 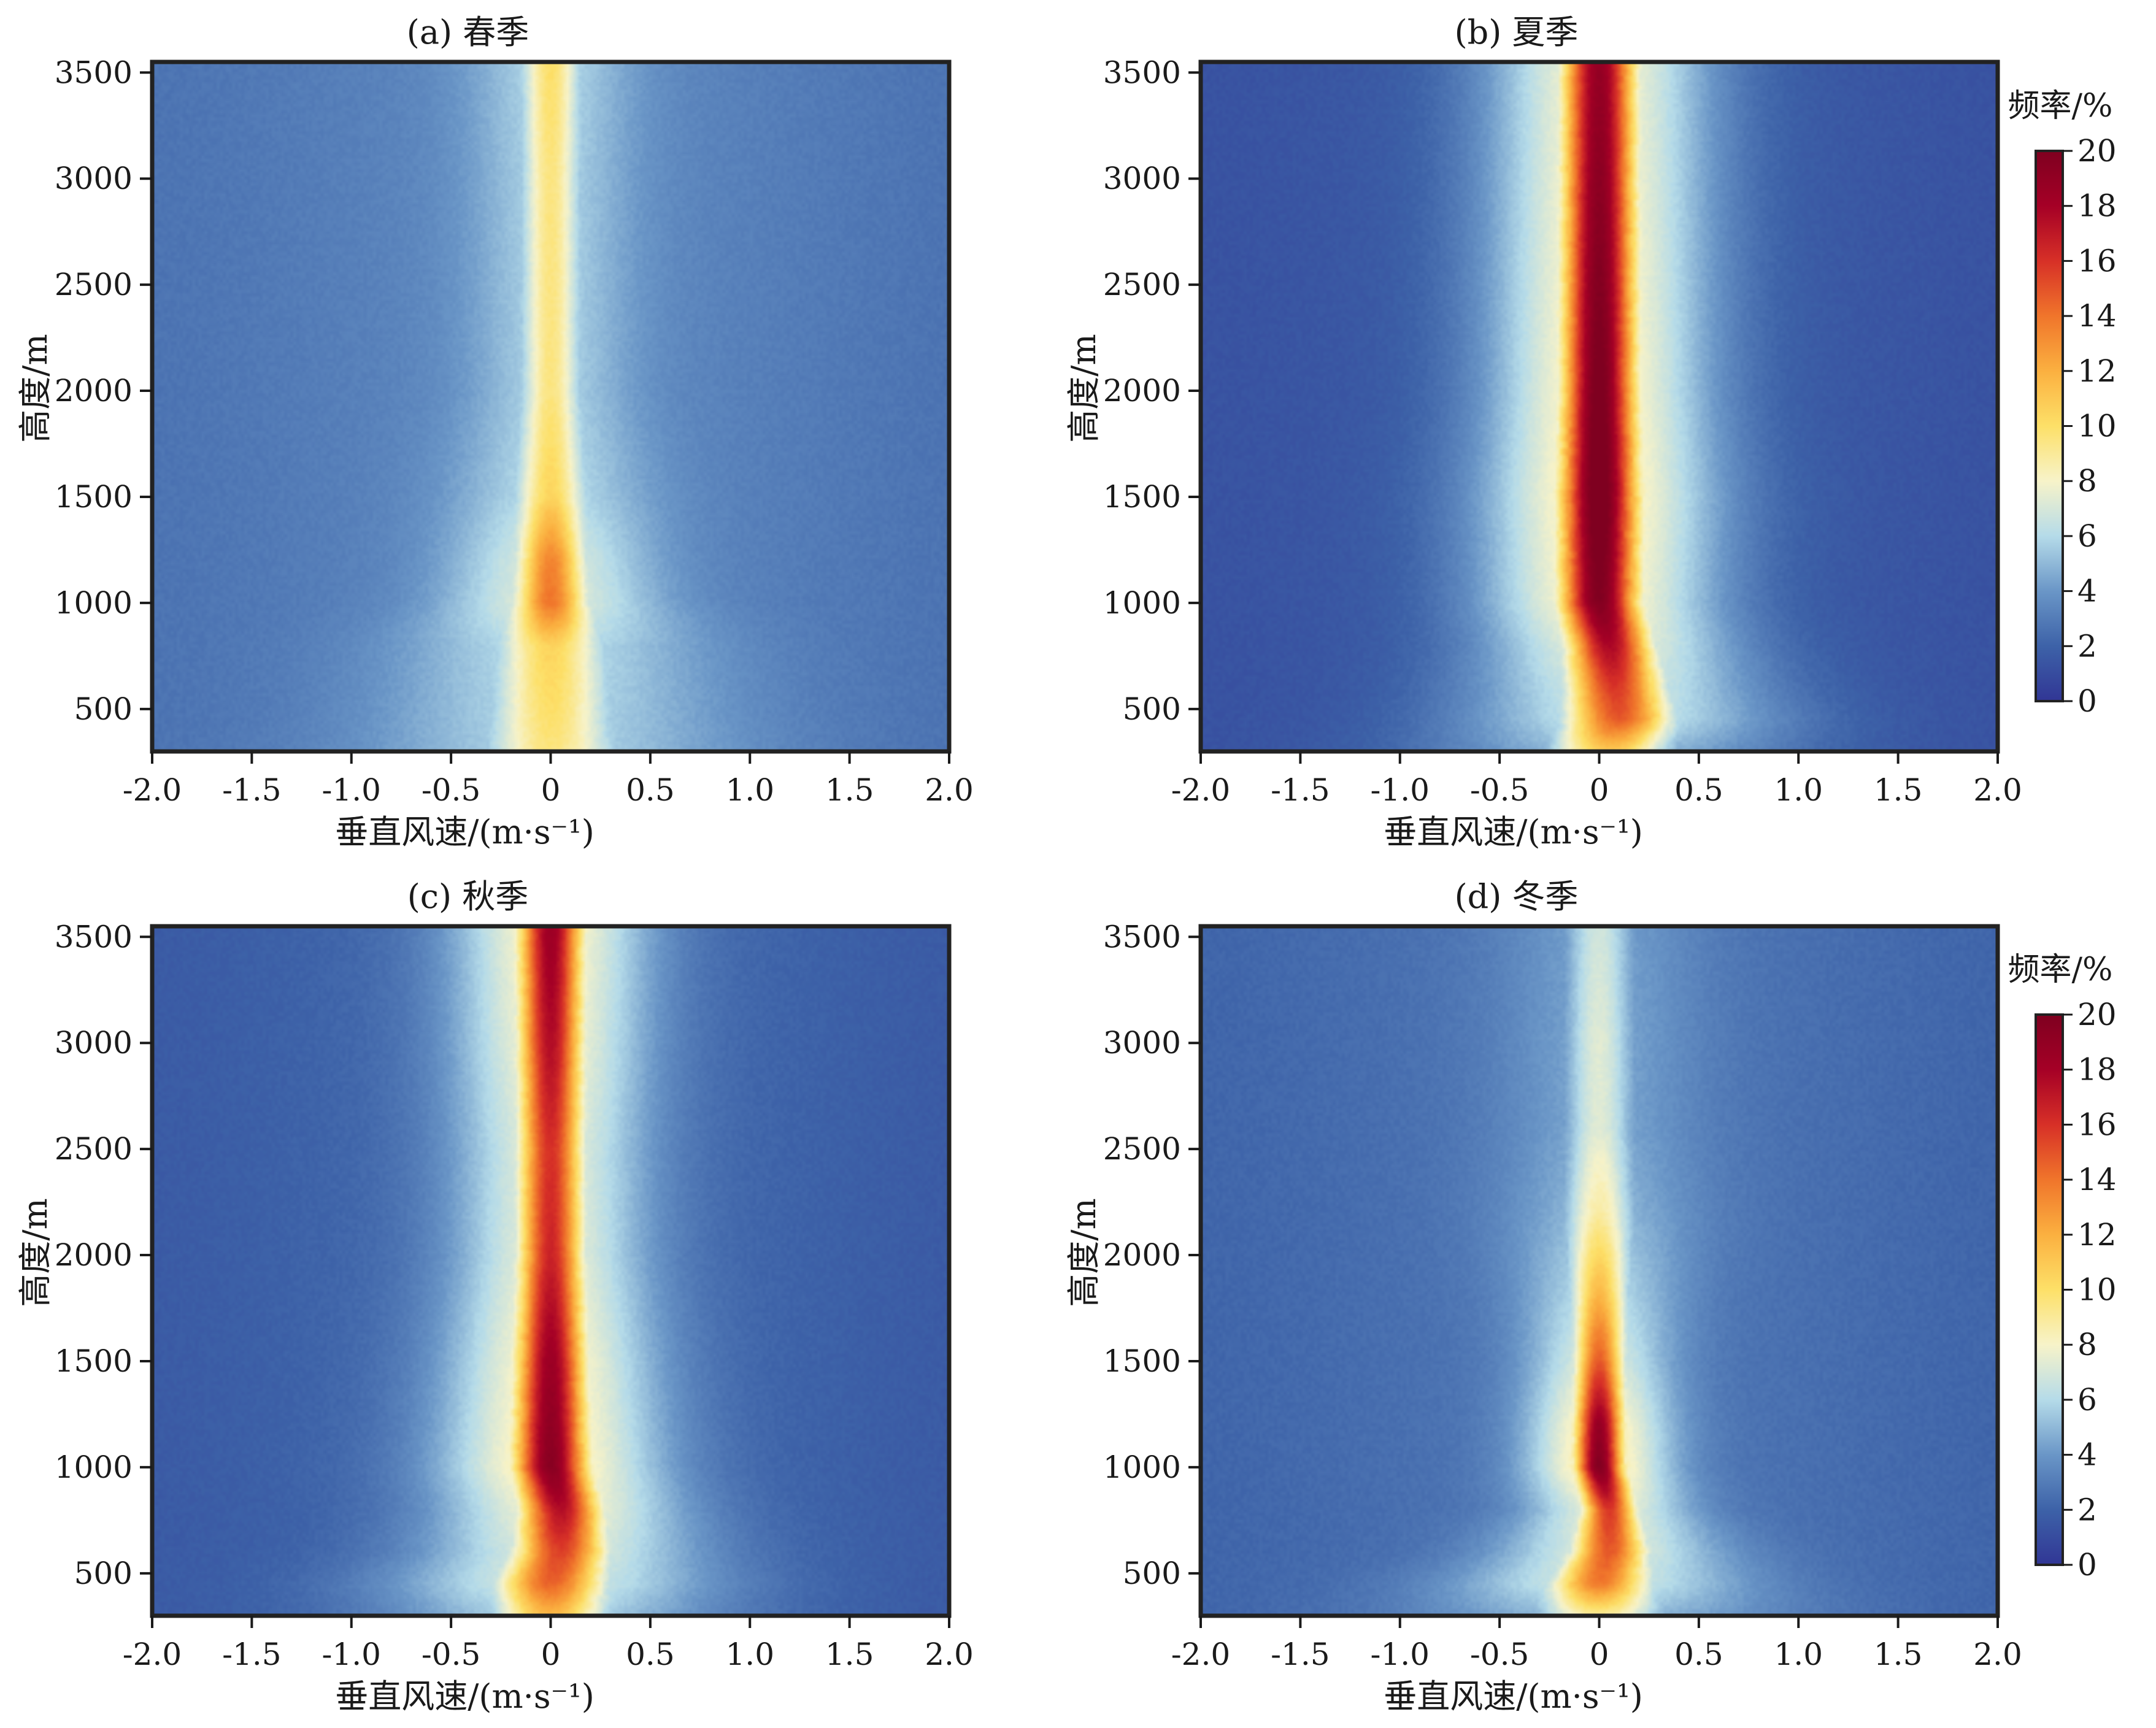 I want to click on panel-title: (d) 冬季, so click(x=1517, y=896).